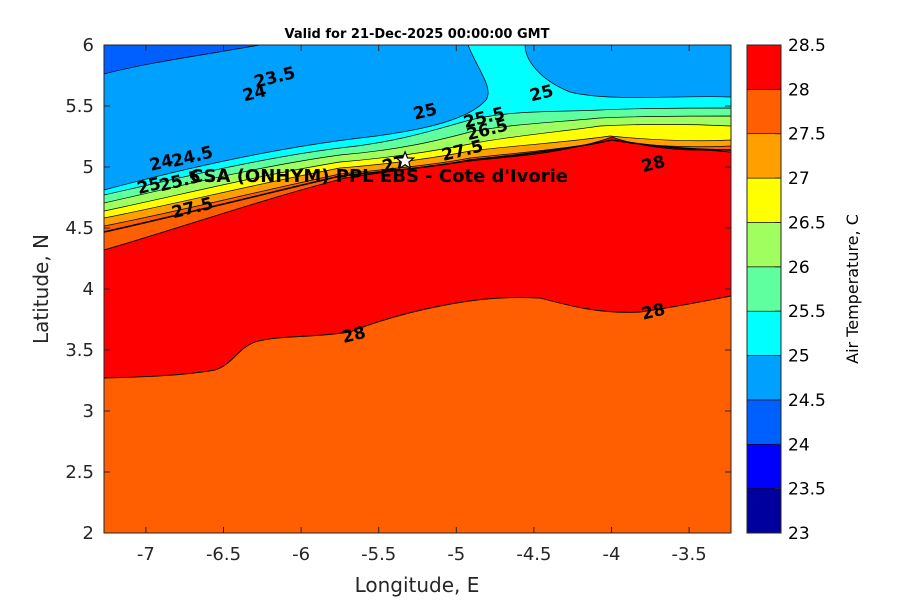  Describe the element at coordinates (799, 357) in the screenshot. I see `colorbar-tick-label: 25` at that location.